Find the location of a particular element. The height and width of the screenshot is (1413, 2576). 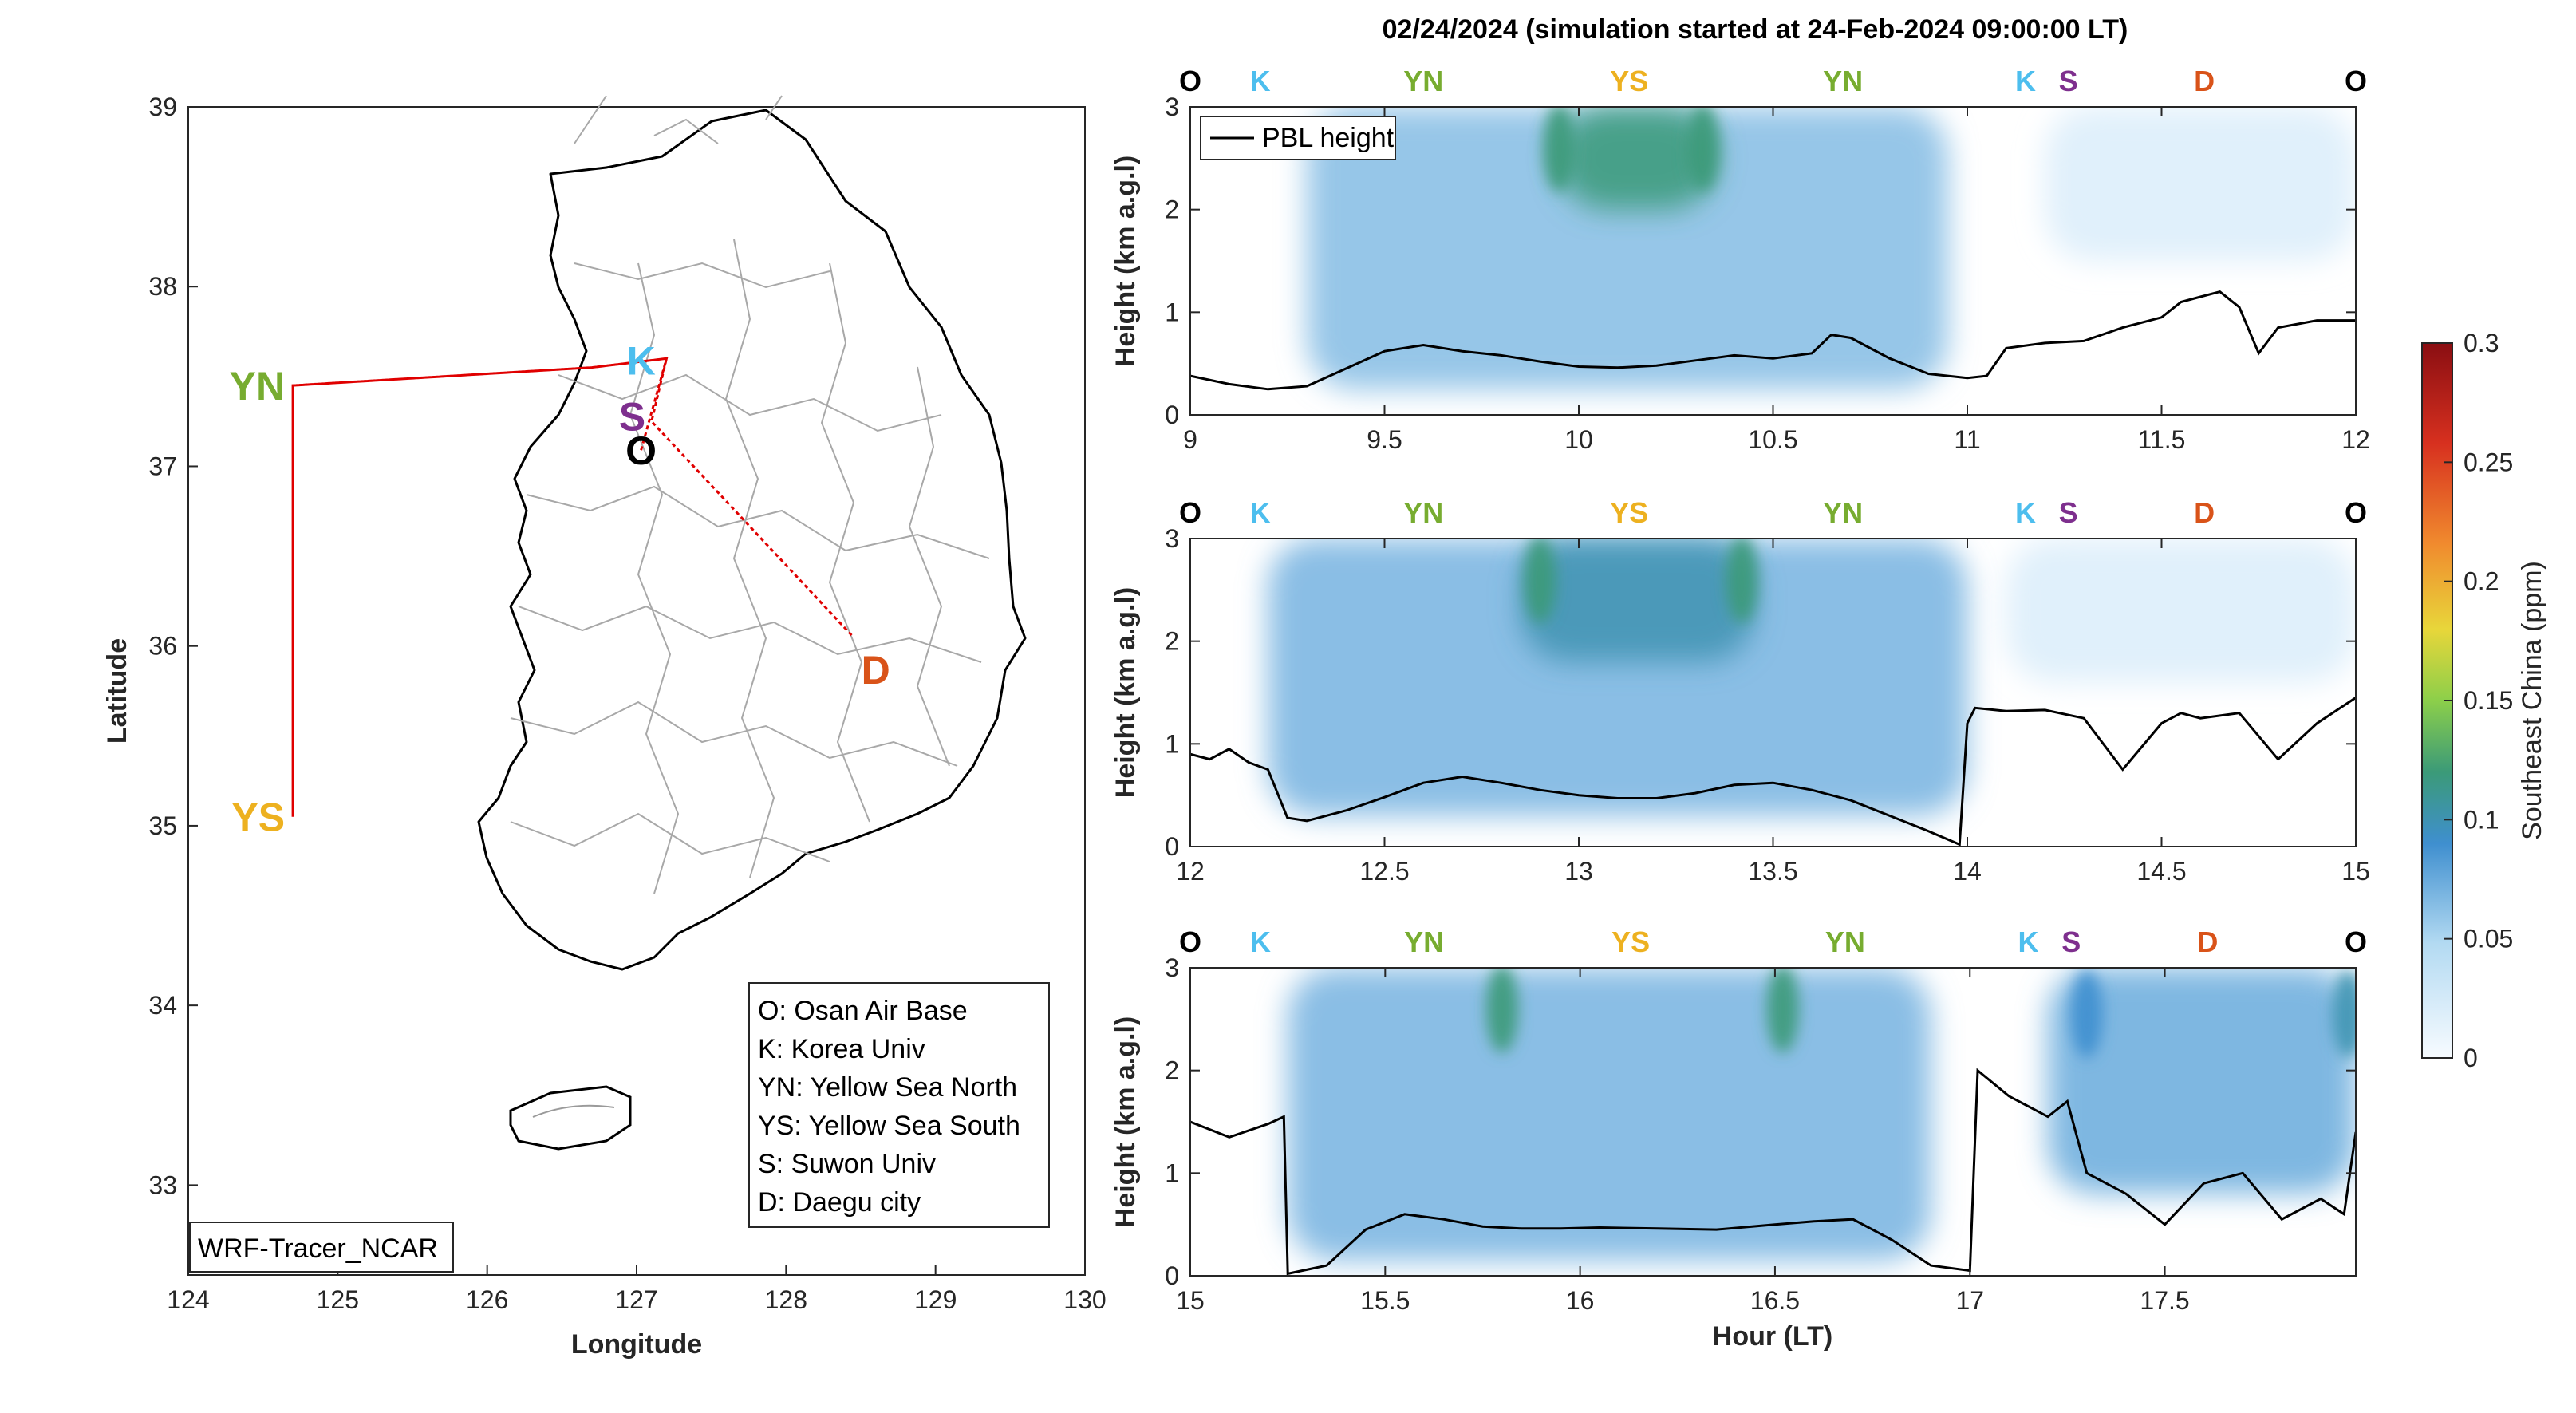

map-ytick-label: 33 is located at coordinates (163, 1184).